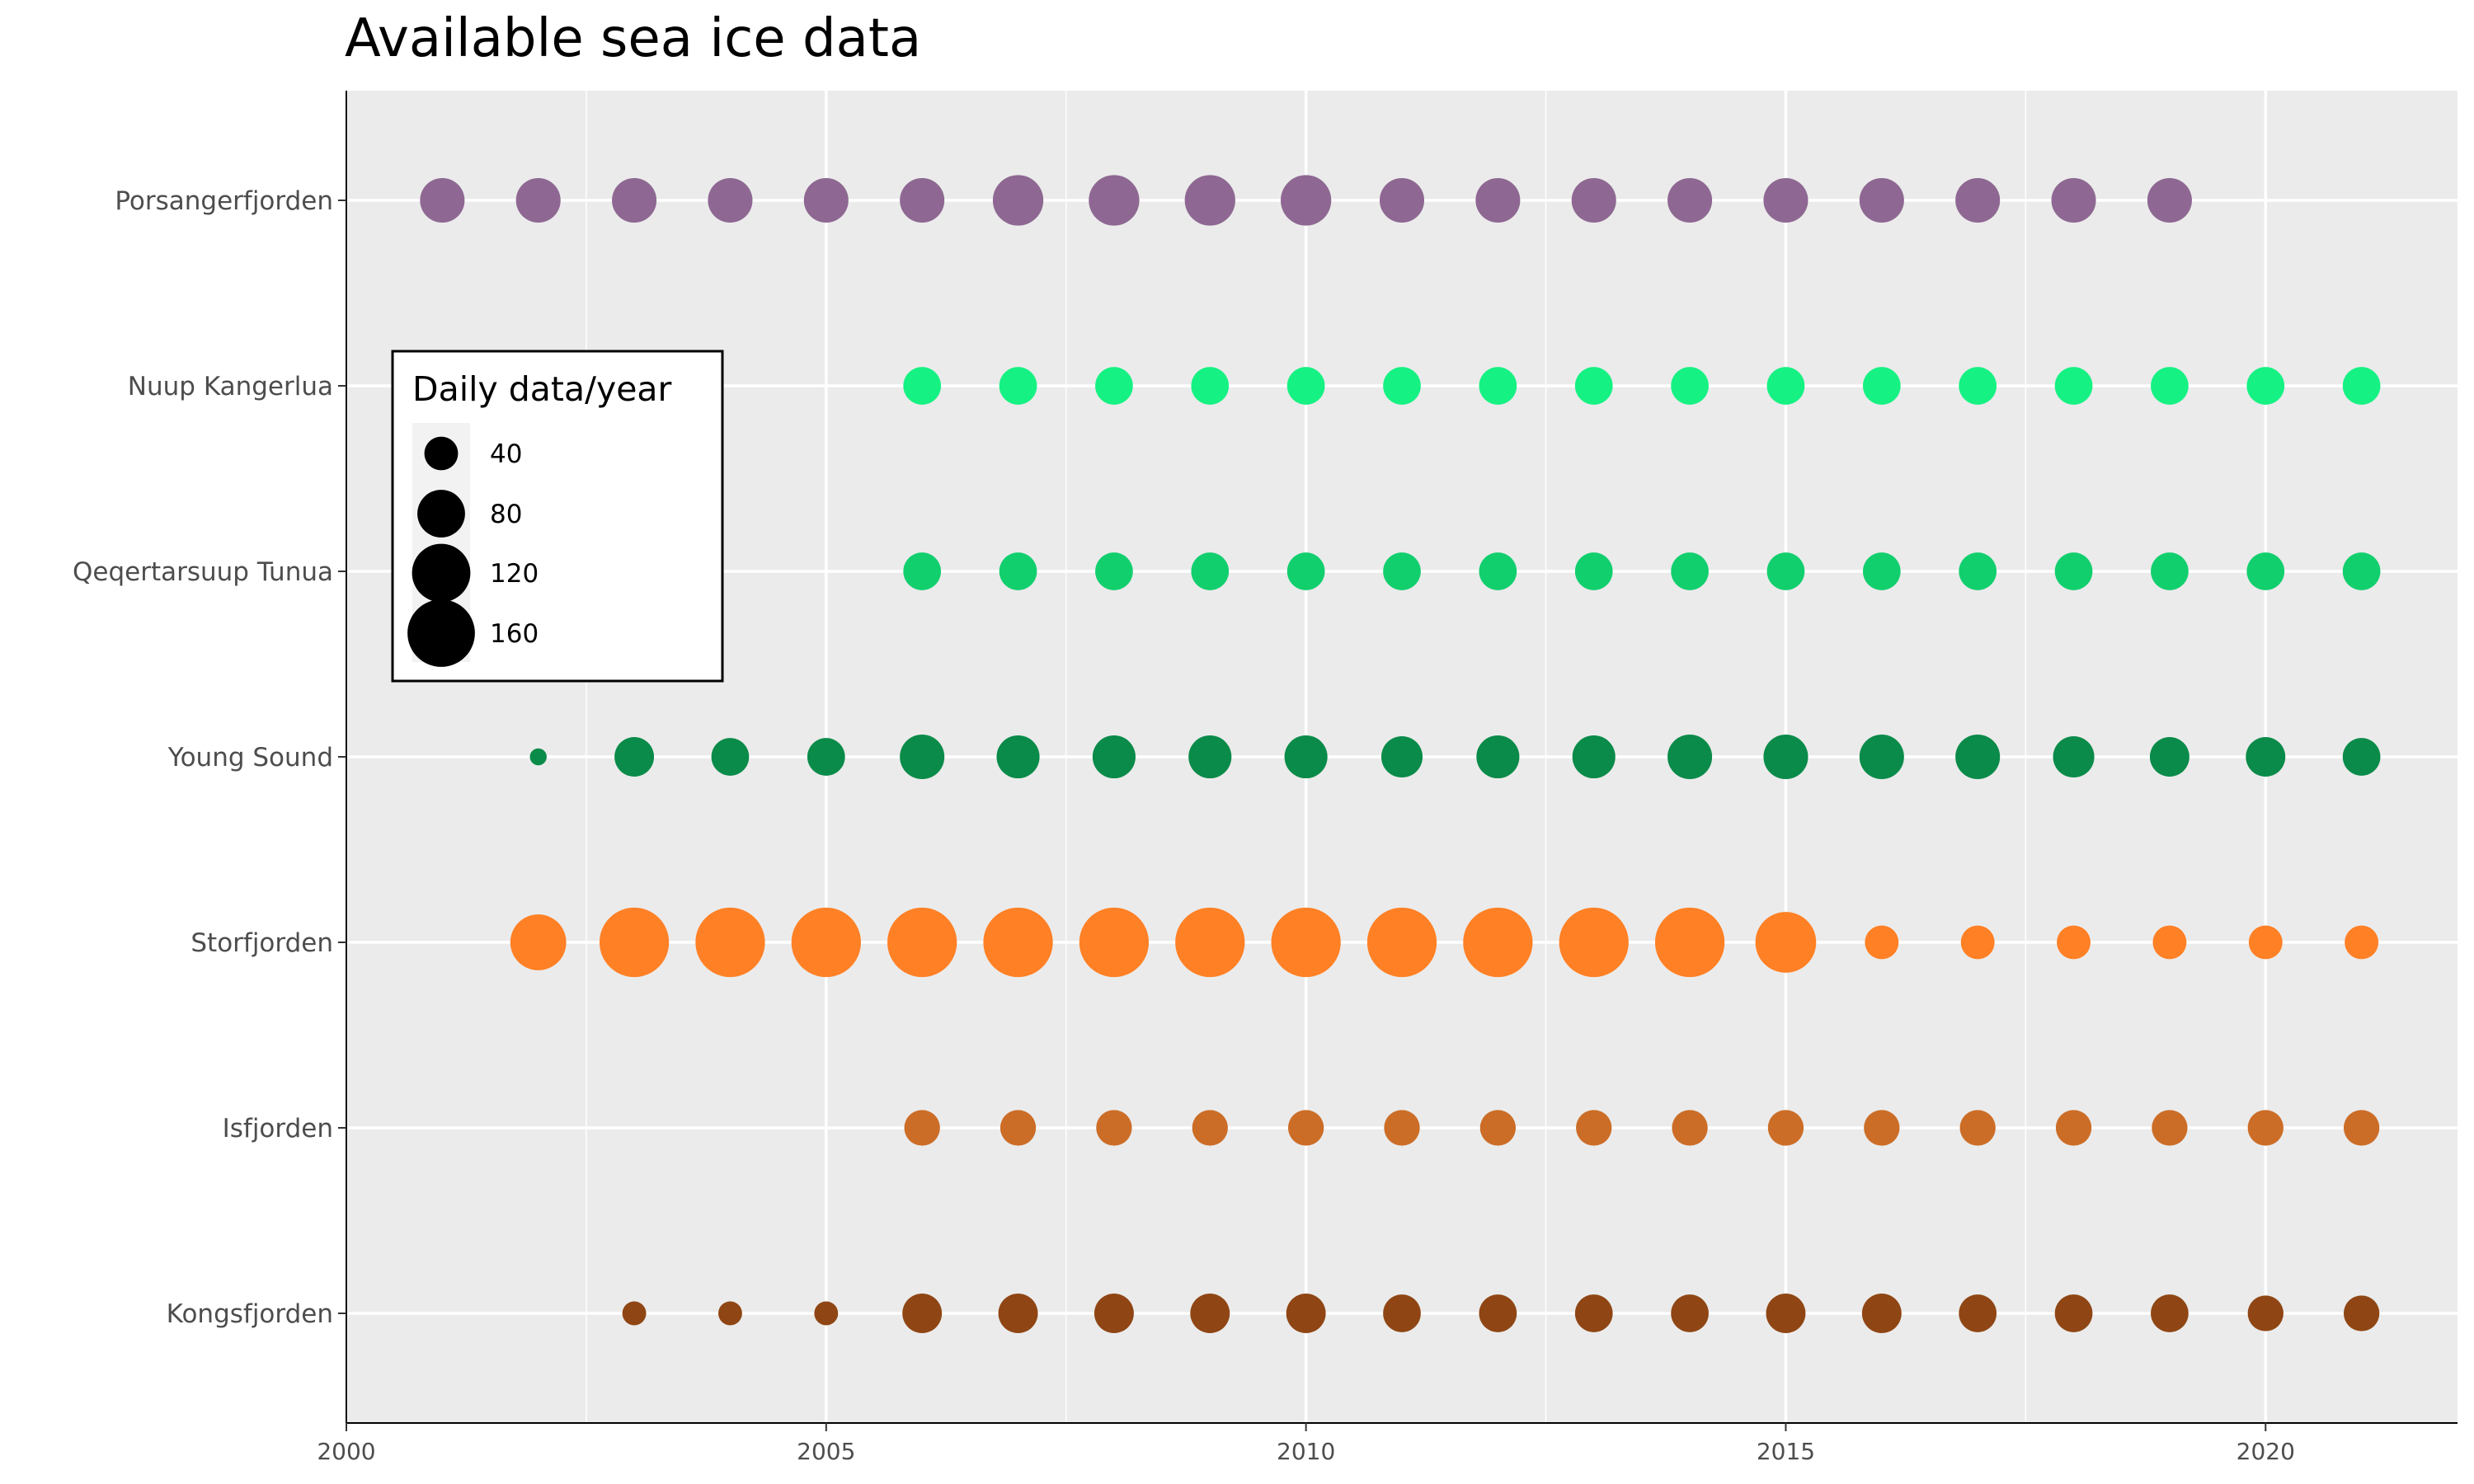  What do you see at coordinates (224, 201) in the screenshot?
I see `y-tick-label: Porsangerfjorden` at bounding box center [224, 201].